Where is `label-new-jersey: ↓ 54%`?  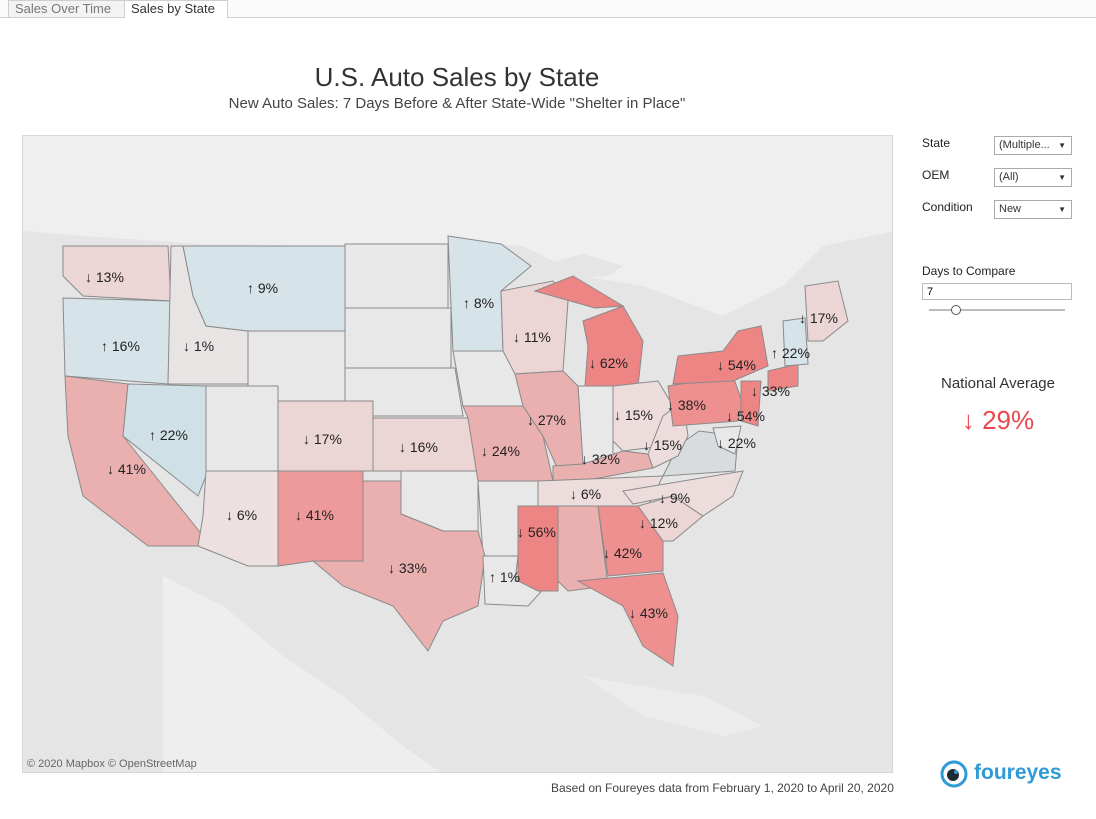 label-new-jersey: ↓ 54% is located at coordinates (745, 416).